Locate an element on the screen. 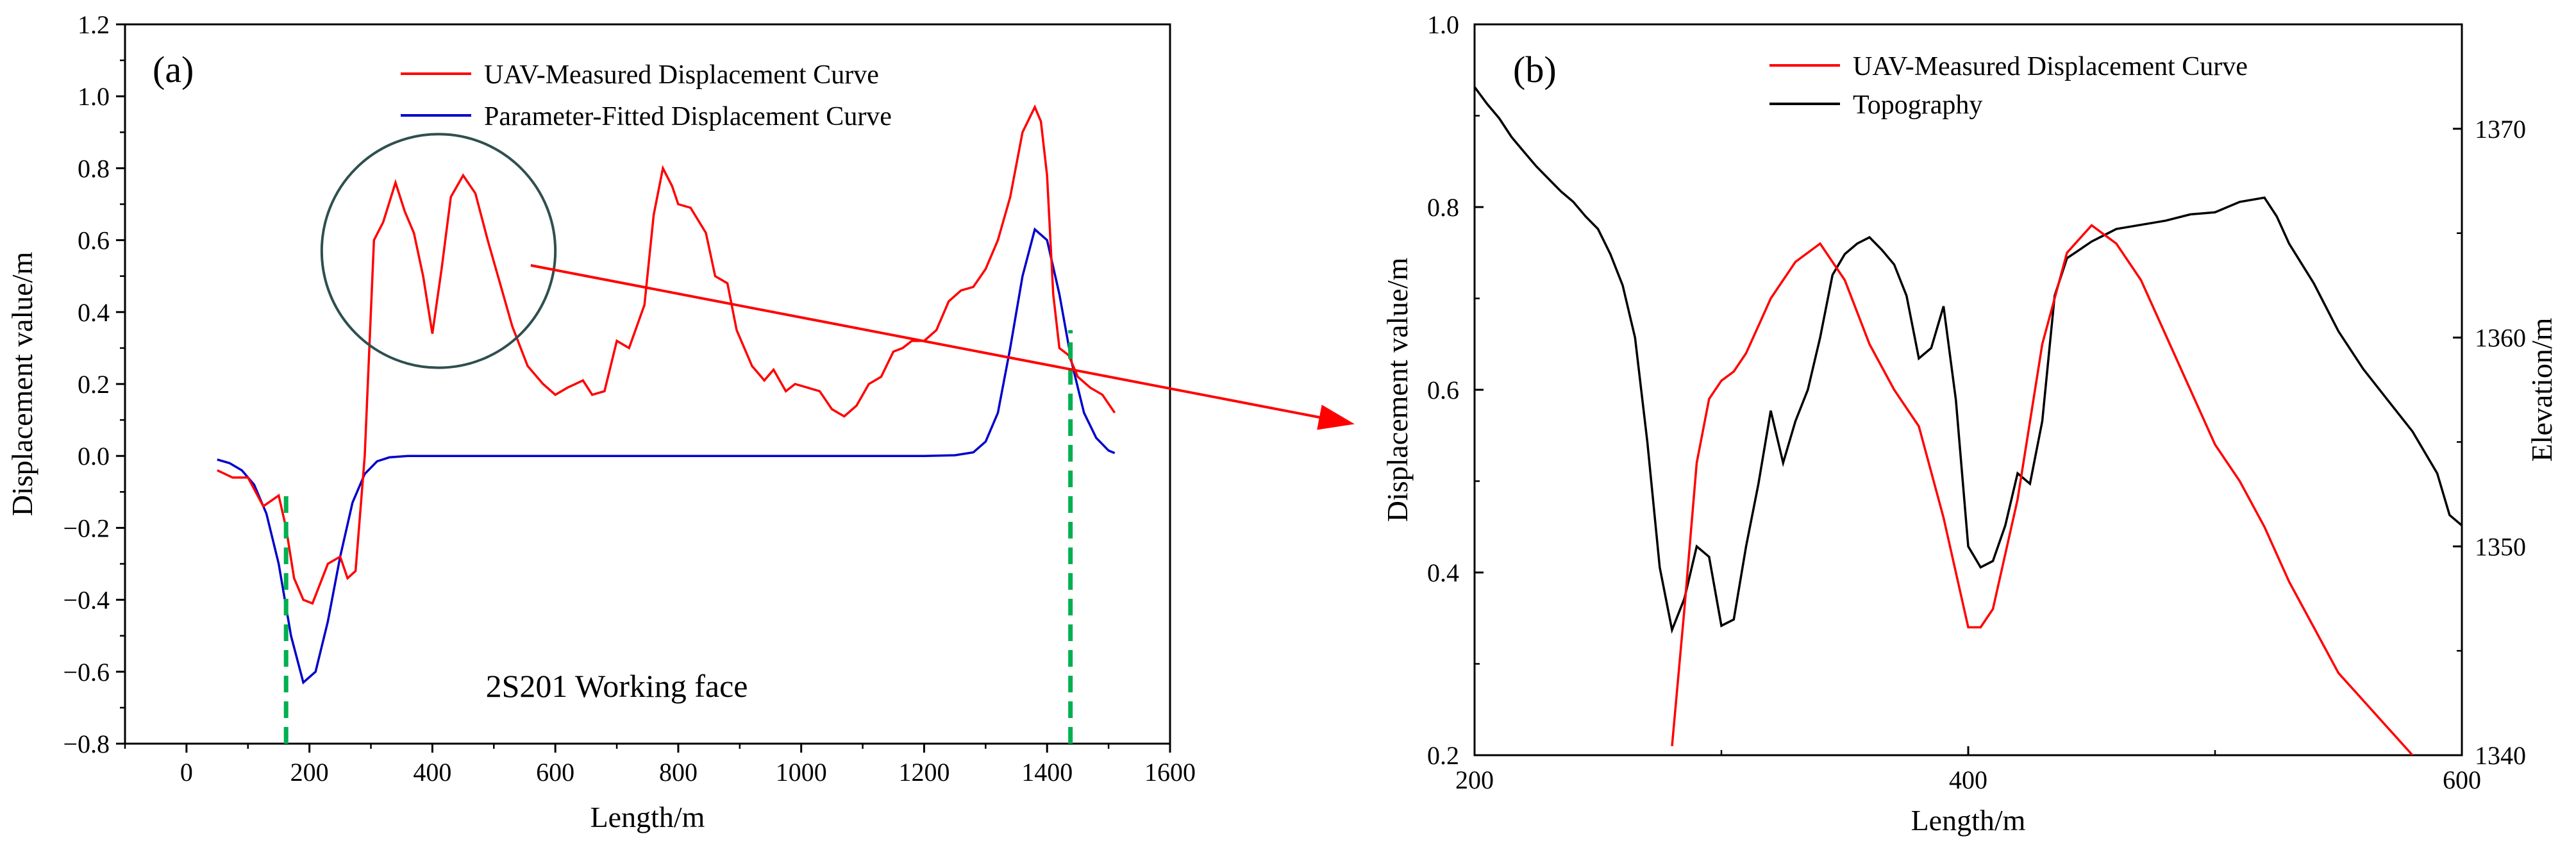  zoom-arrow is located at coordinates (942, 346).